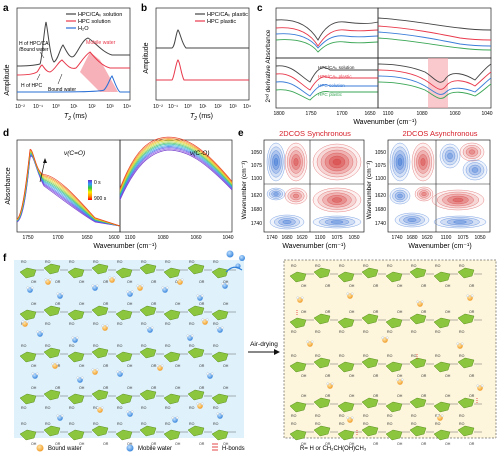 The image size is (500, 464). I want to click on e-ay-0: 1050, so click(380, 153).